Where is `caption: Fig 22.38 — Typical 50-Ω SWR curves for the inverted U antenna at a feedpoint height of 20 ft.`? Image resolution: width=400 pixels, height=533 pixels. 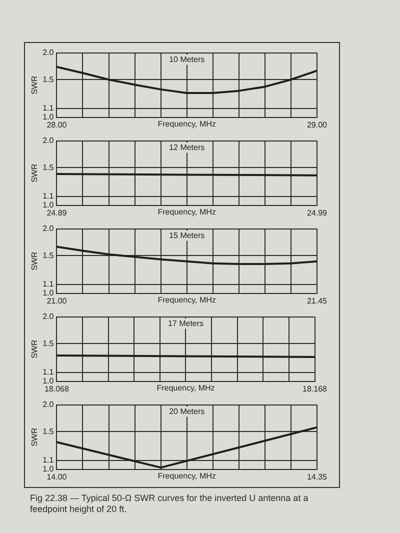
caption: Fig 22.38 — Typical 50-Ω SWR curves for the inverted U antenna at a feedpoint height of 20 ft. is located at coordinates (170, 504).